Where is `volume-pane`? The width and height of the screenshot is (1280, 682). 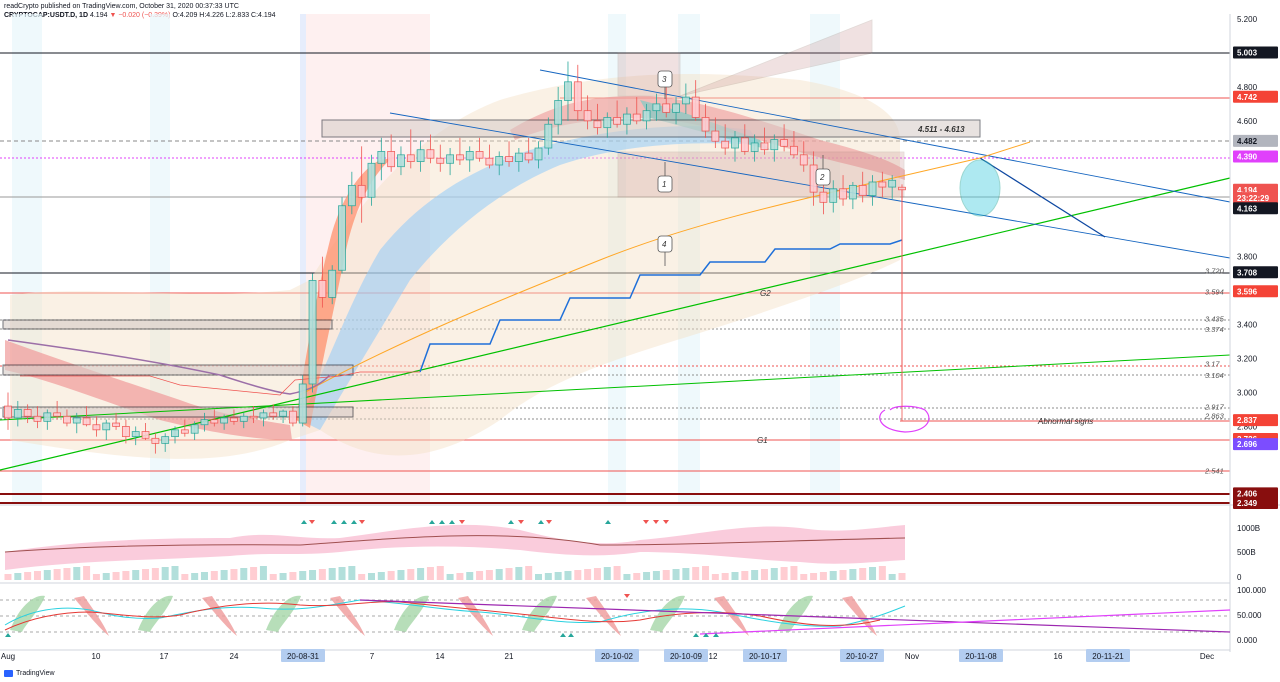 volume-pane is located at coordinates (615, 552).